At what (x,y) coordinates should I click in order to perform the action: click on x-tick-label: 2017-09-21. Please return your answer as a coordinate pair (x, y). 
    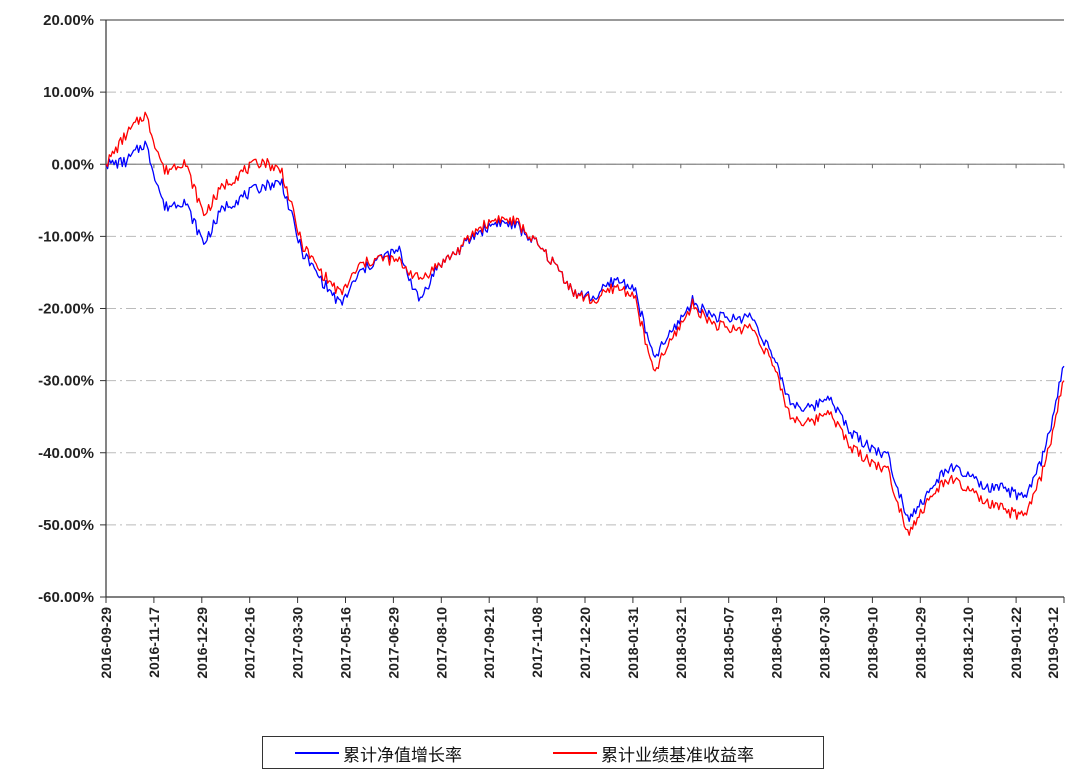
    Looking at the image, I should click on (489, 643).